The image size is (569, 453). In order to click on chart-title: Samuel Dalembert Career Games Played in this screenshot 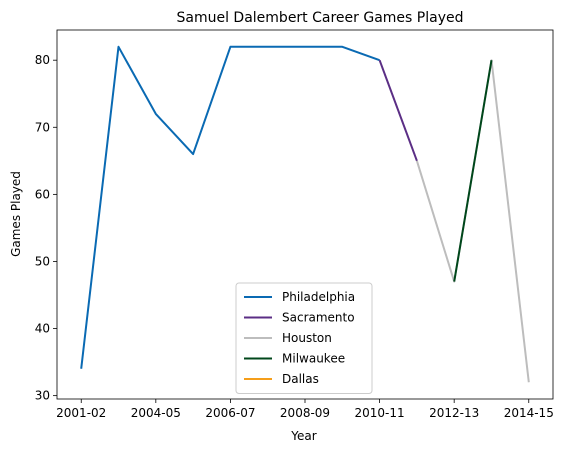, I will do `click(320, 18)`.